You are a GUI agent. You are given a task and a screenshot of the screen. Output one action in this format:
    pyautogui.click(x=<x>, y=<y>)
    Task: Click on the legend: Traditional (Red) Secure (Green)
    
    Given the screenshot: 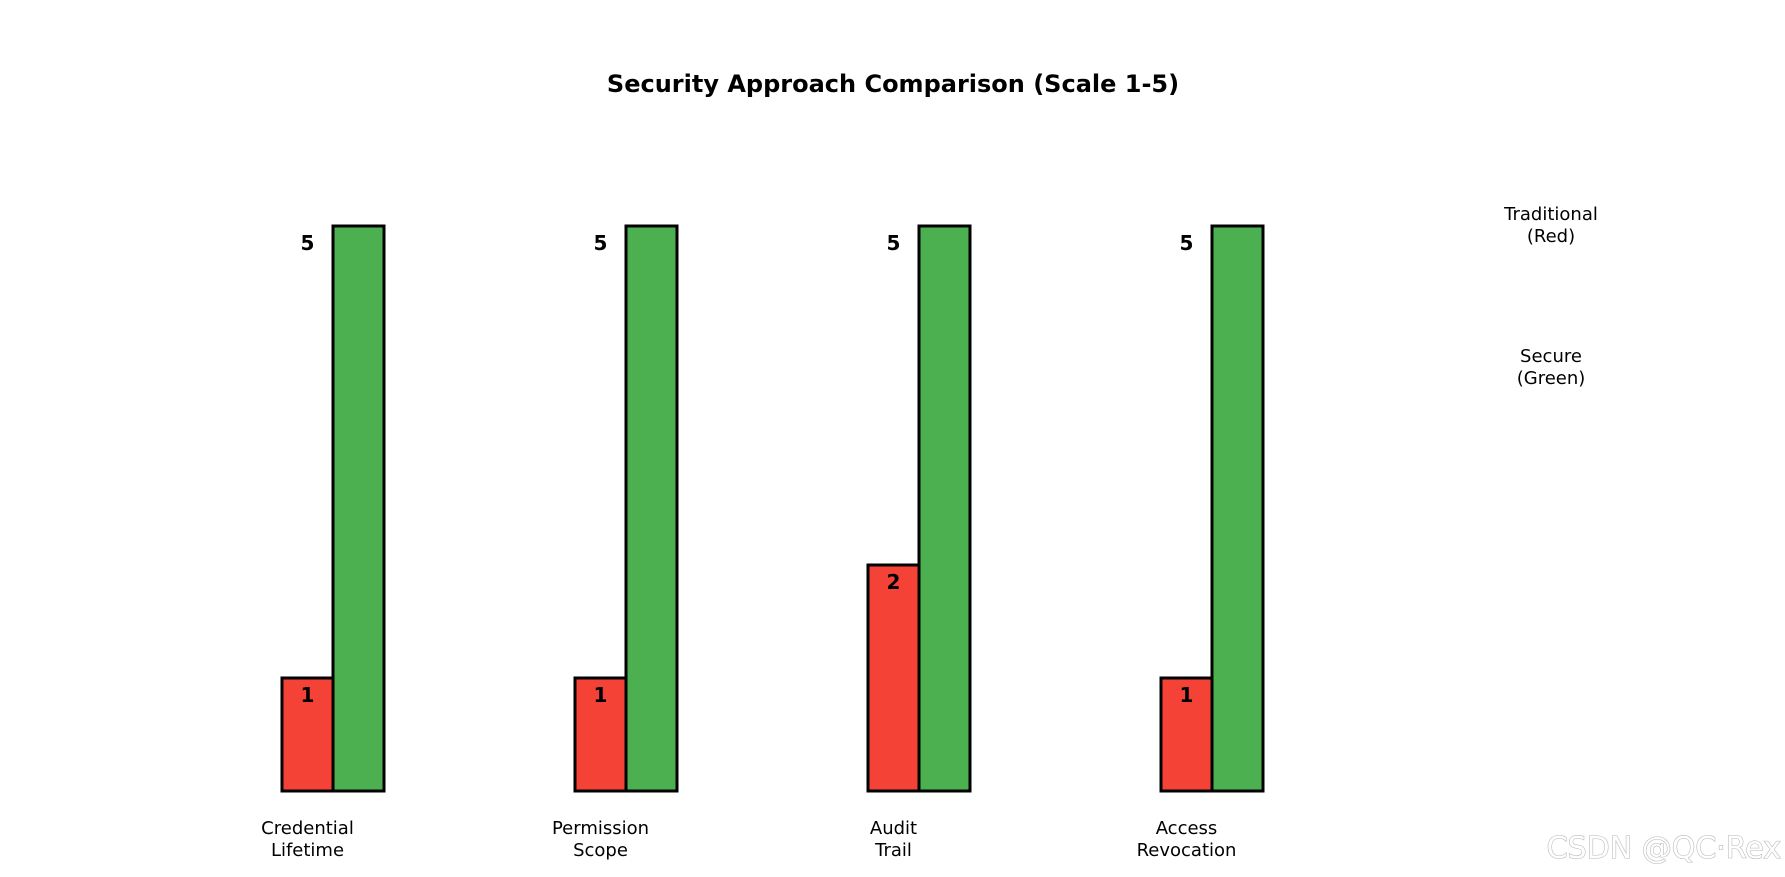 What is the action you would take?
    pyautogui.click(x=1550, y=296)
    